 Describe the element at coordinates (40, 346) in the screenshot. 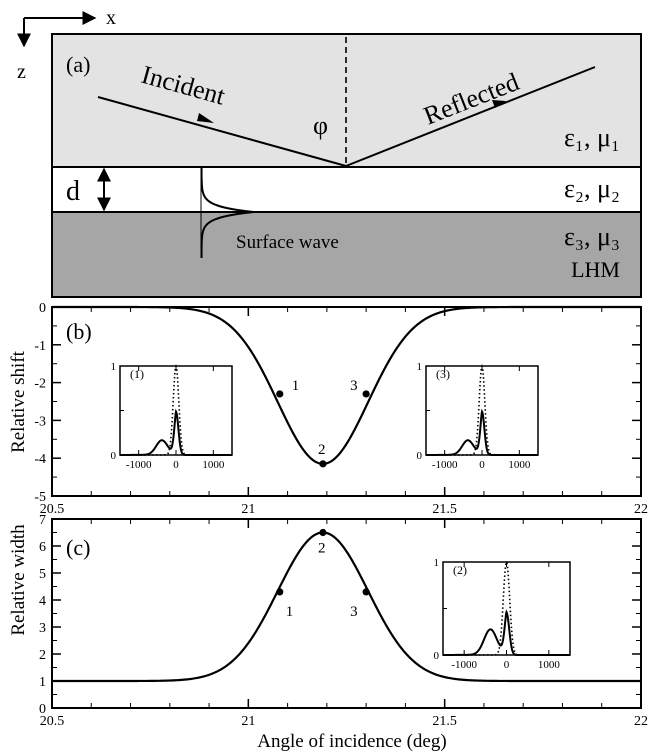

I see `y-tick-label: -1` at that location.